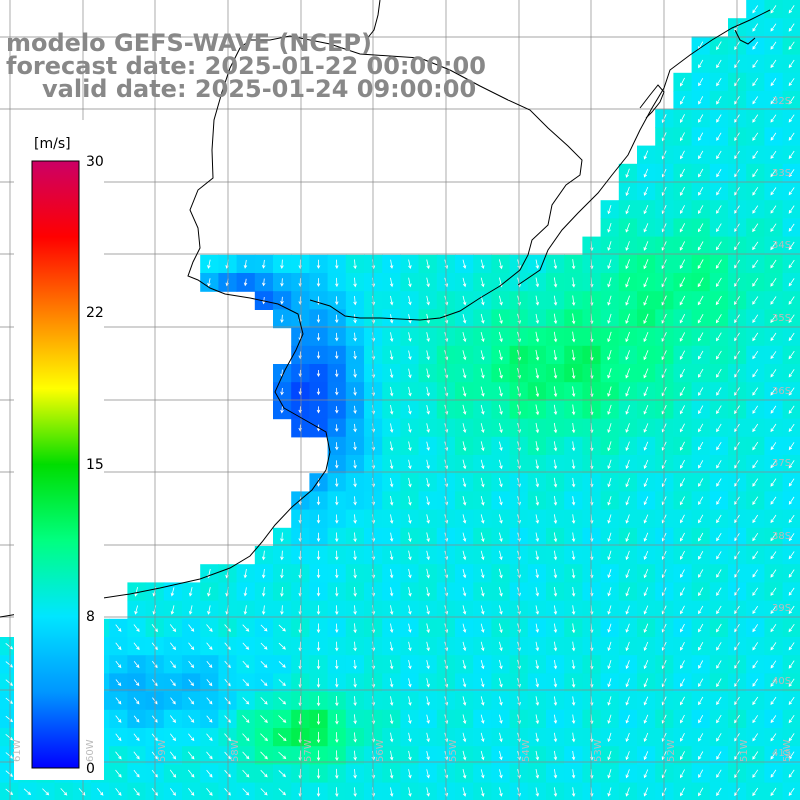  I want to click on lon-label: 51W, so click(744, 750).